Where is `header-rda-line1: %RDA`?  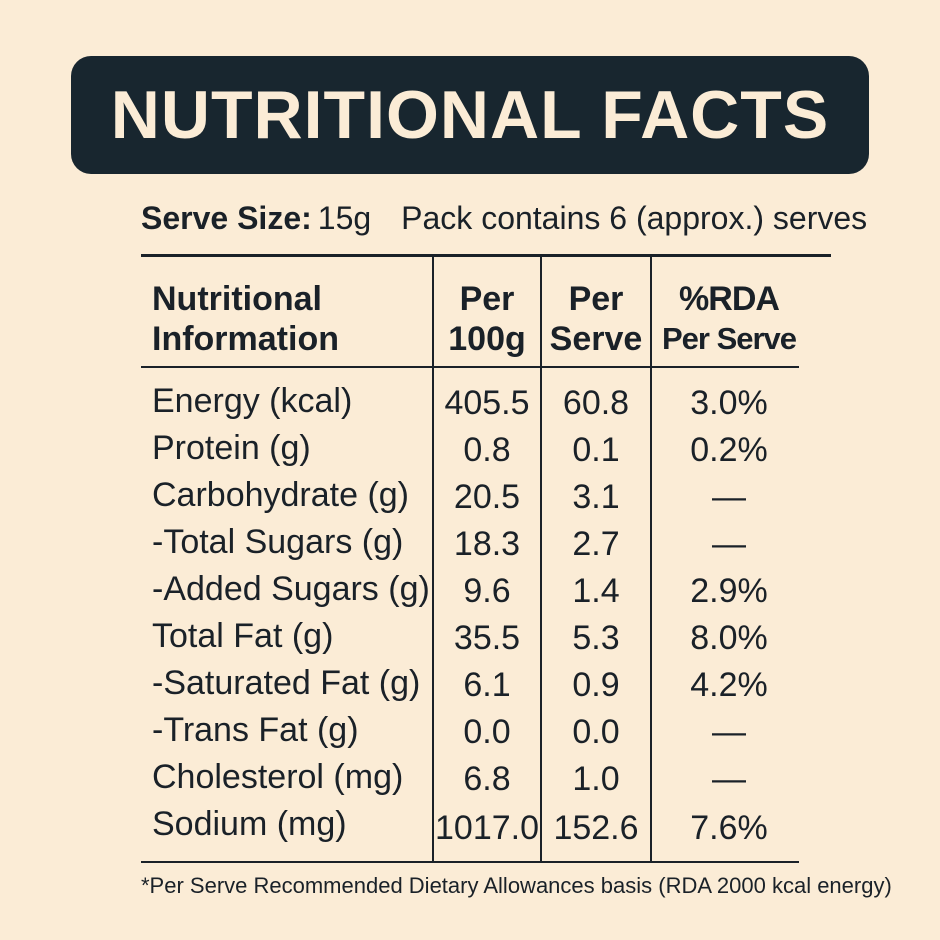 header-rda-line1: %RDA is located at coordinates (729, 299).